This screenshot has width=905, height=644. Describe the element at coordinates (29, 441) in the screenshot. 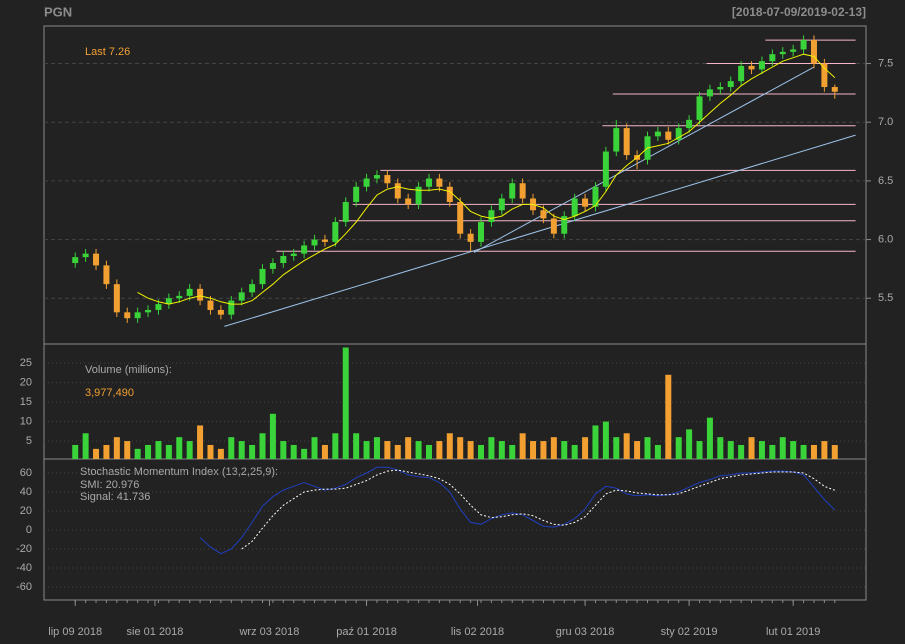

I see `y-tick-label: 5` at that location.